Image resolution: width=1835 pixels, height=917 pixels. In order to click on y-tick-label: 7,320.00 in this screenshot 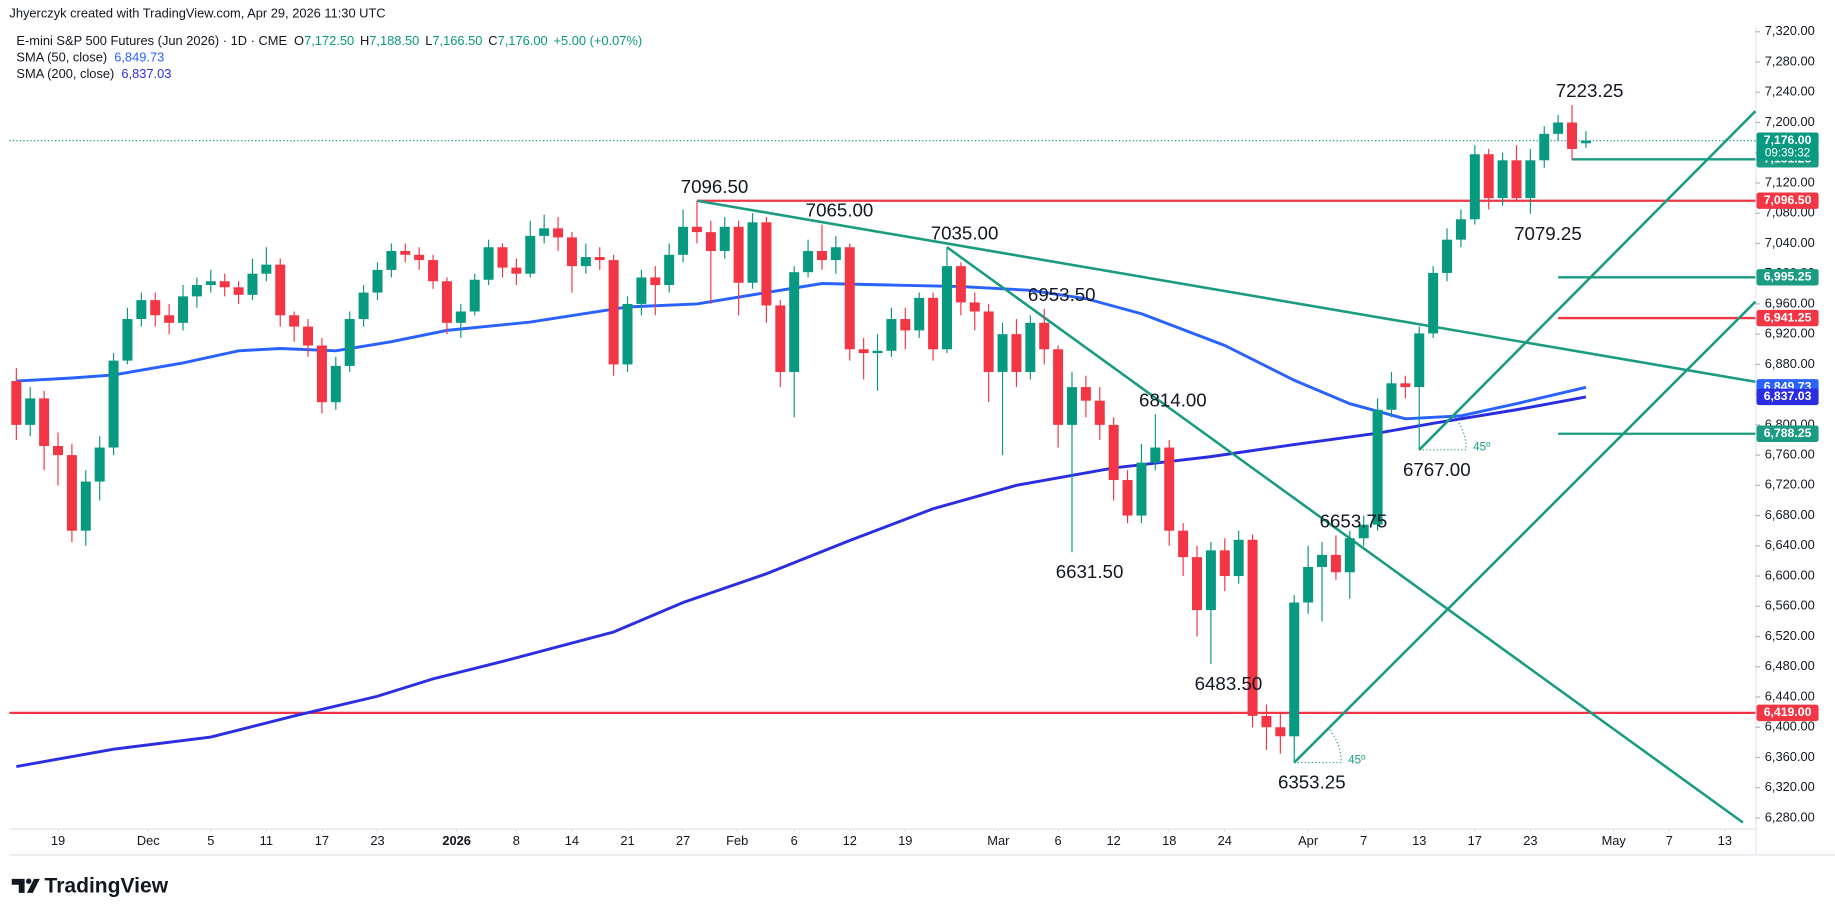, I will do `click(1790, 30)`.